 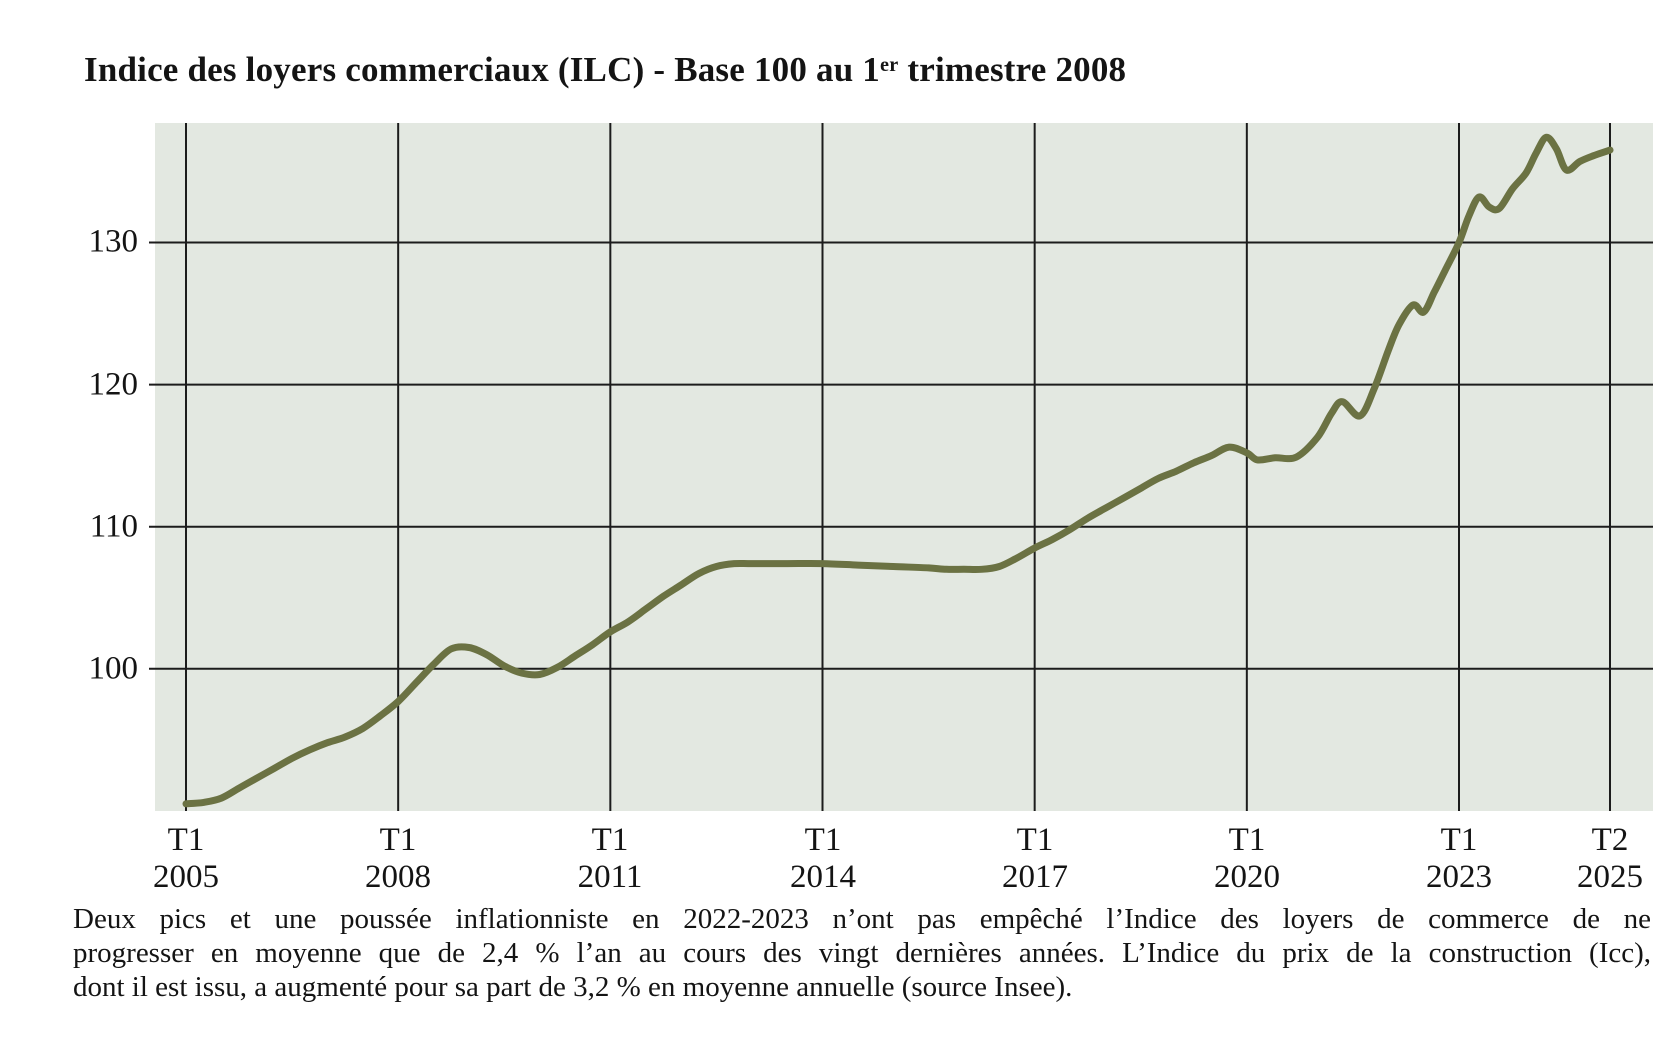 What do you see at coordinates (113, 384) in the screenshot?
I see `y-axis-label: 120` at bounding box center [113, 384].